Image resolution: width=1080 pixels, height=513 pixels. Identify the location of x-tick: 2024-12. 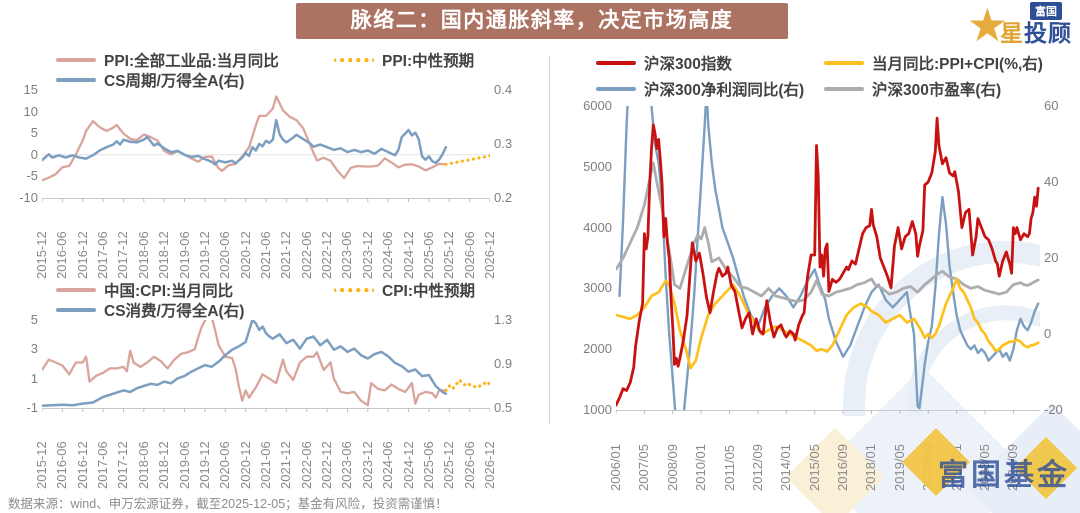
(408, 255).